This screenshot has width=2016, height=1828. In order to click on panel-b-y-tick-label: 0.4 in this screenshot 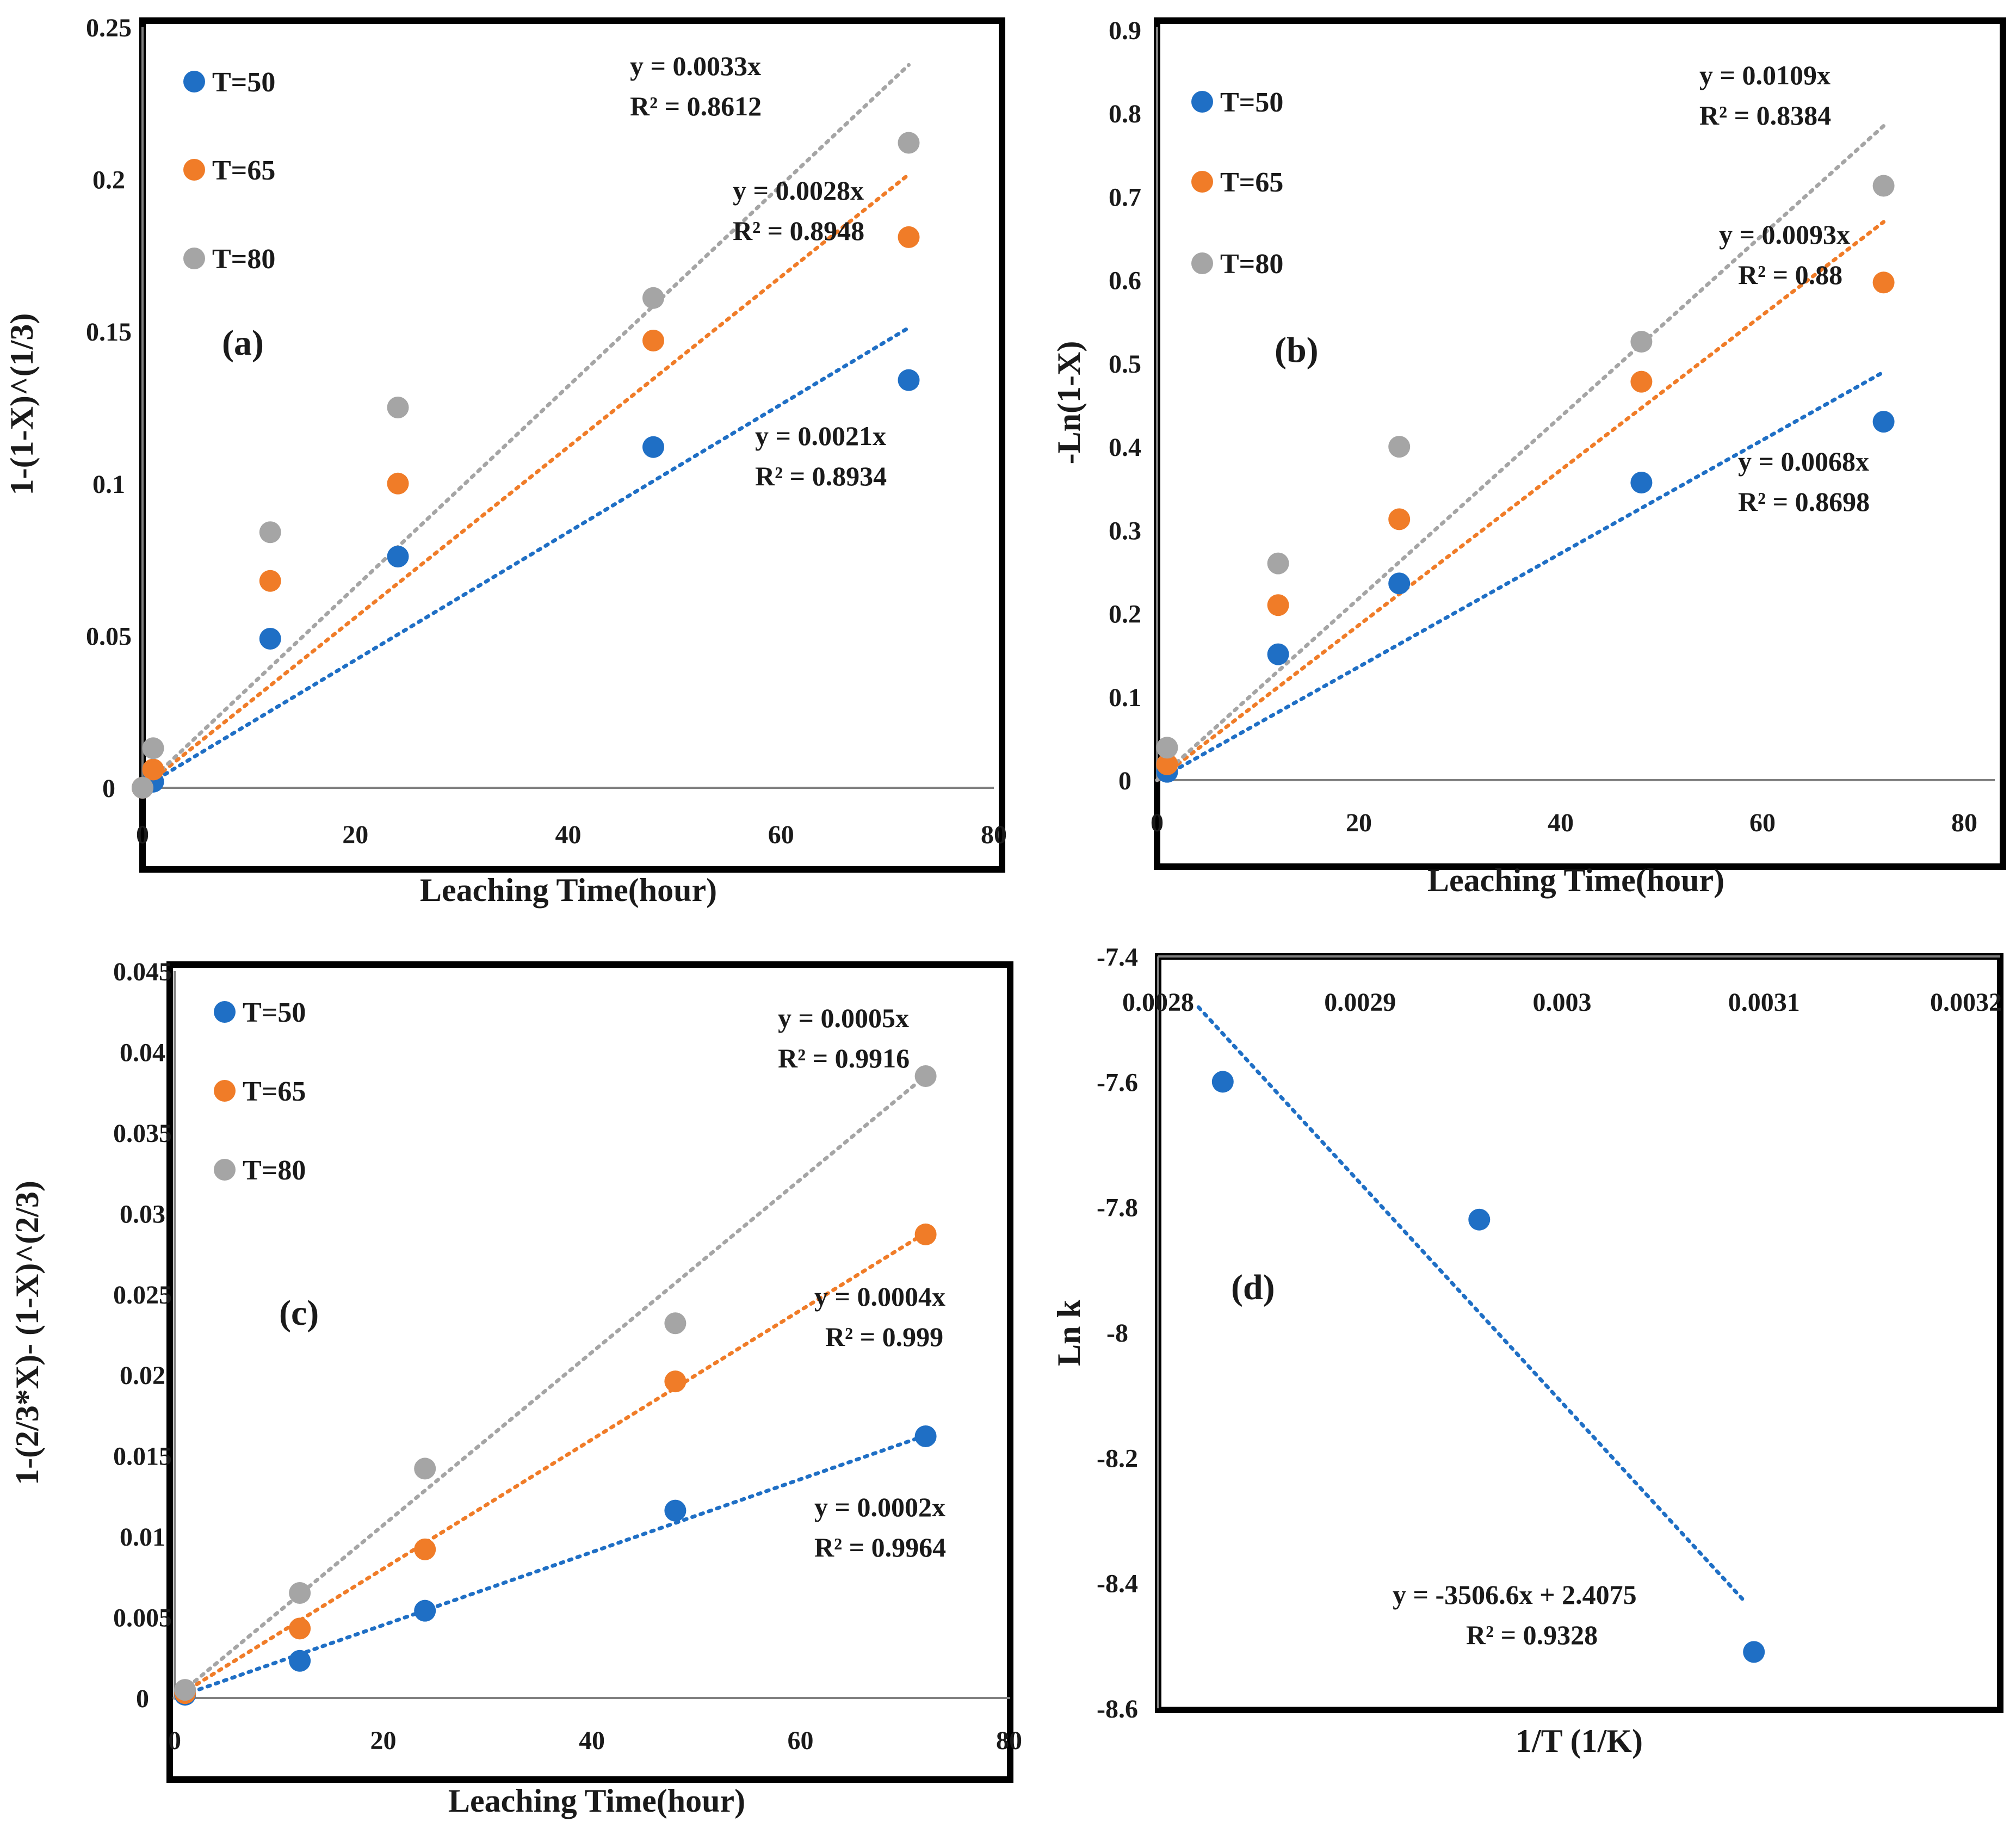, I will do `click(1125, 447)`.